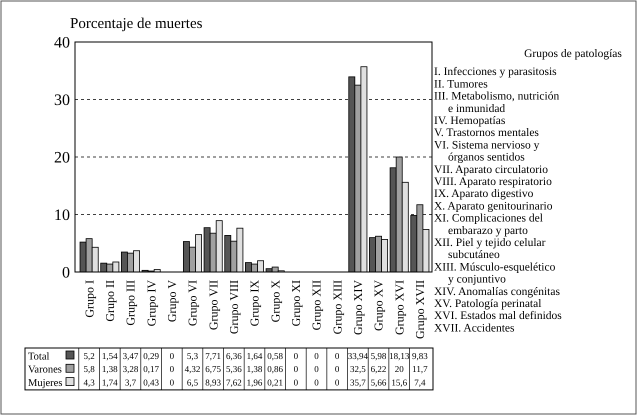 This screenshot has width=637, height=415. What do you see at coordinates (193, 303) in the screenshot?
I see `x-tick-label: Grupo VI` at bounding box center [193, 303].